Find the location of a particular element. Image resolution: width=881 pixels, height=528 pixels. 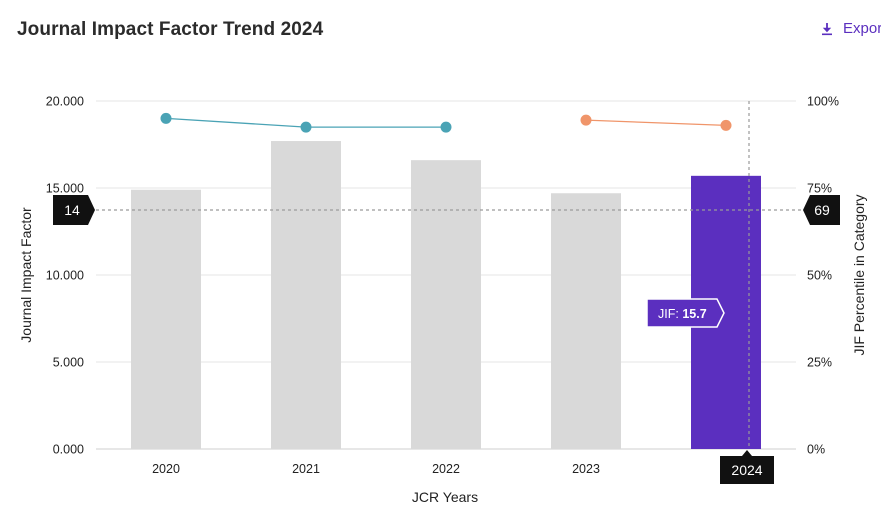

x-tick-label: 2020 is located at coordinates (166, 469).